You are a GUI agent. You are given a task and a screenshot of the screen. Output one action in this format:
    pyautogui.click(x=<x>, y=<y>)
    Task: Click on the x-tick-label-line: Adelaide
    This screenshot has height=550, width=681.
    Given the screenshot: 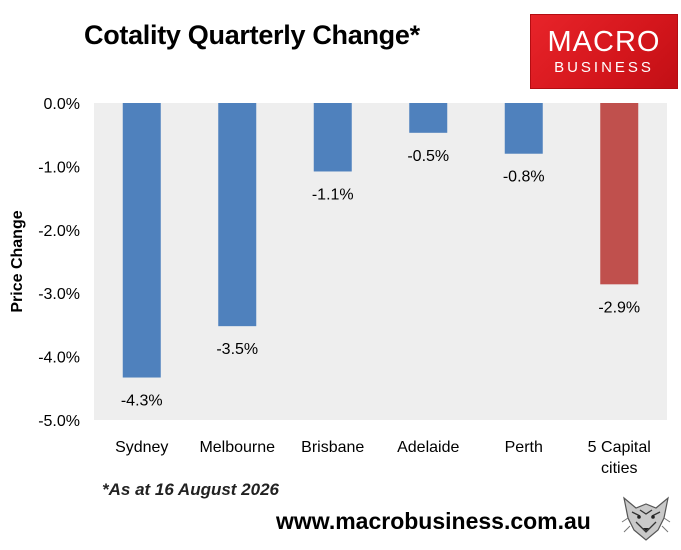 What is the action you would take?
    pyautogui.click(x=428, y=447)
    